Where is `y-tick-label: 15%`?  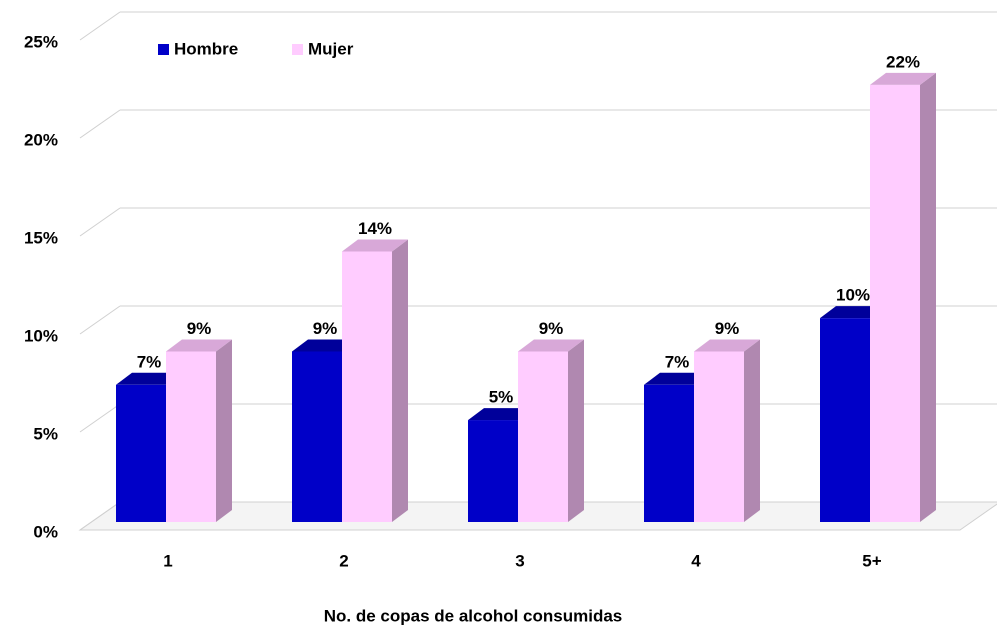 y-tick-label: 15% is located at coordinates (41, 237).